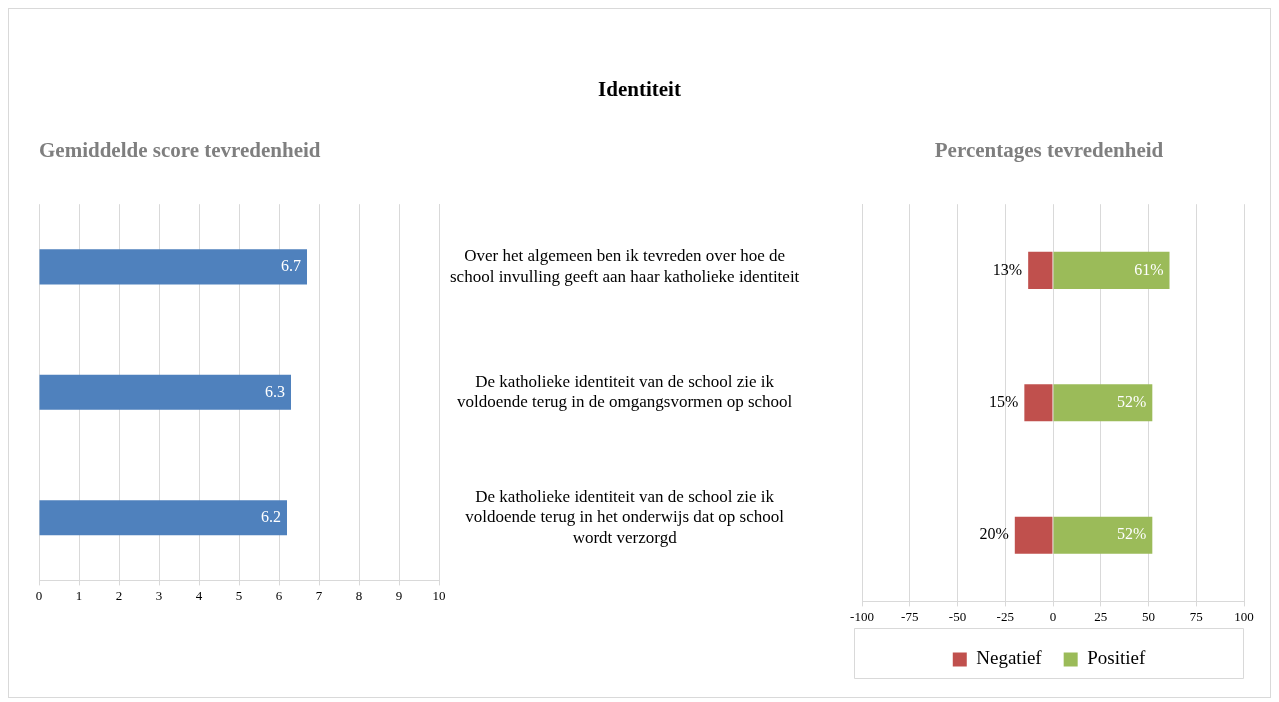 The height and width of the screenshot is (702, 1279). Describe the element at coordinates (159, 595) in the screenshot. I see `x-tick-label: 3` at that location.